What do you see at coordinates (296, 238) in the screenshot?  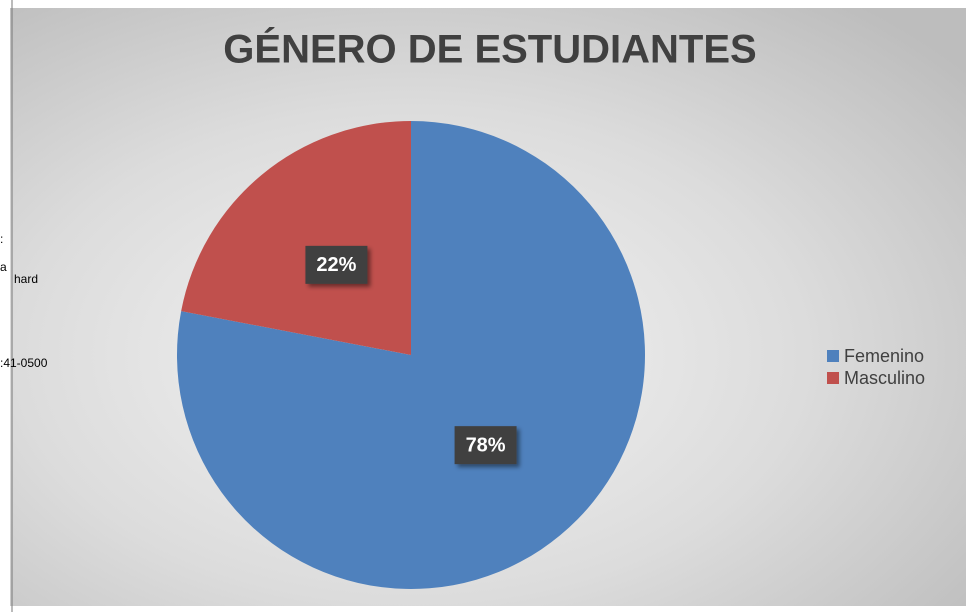 I see `pie-slice` at bounding box center [296, 238].